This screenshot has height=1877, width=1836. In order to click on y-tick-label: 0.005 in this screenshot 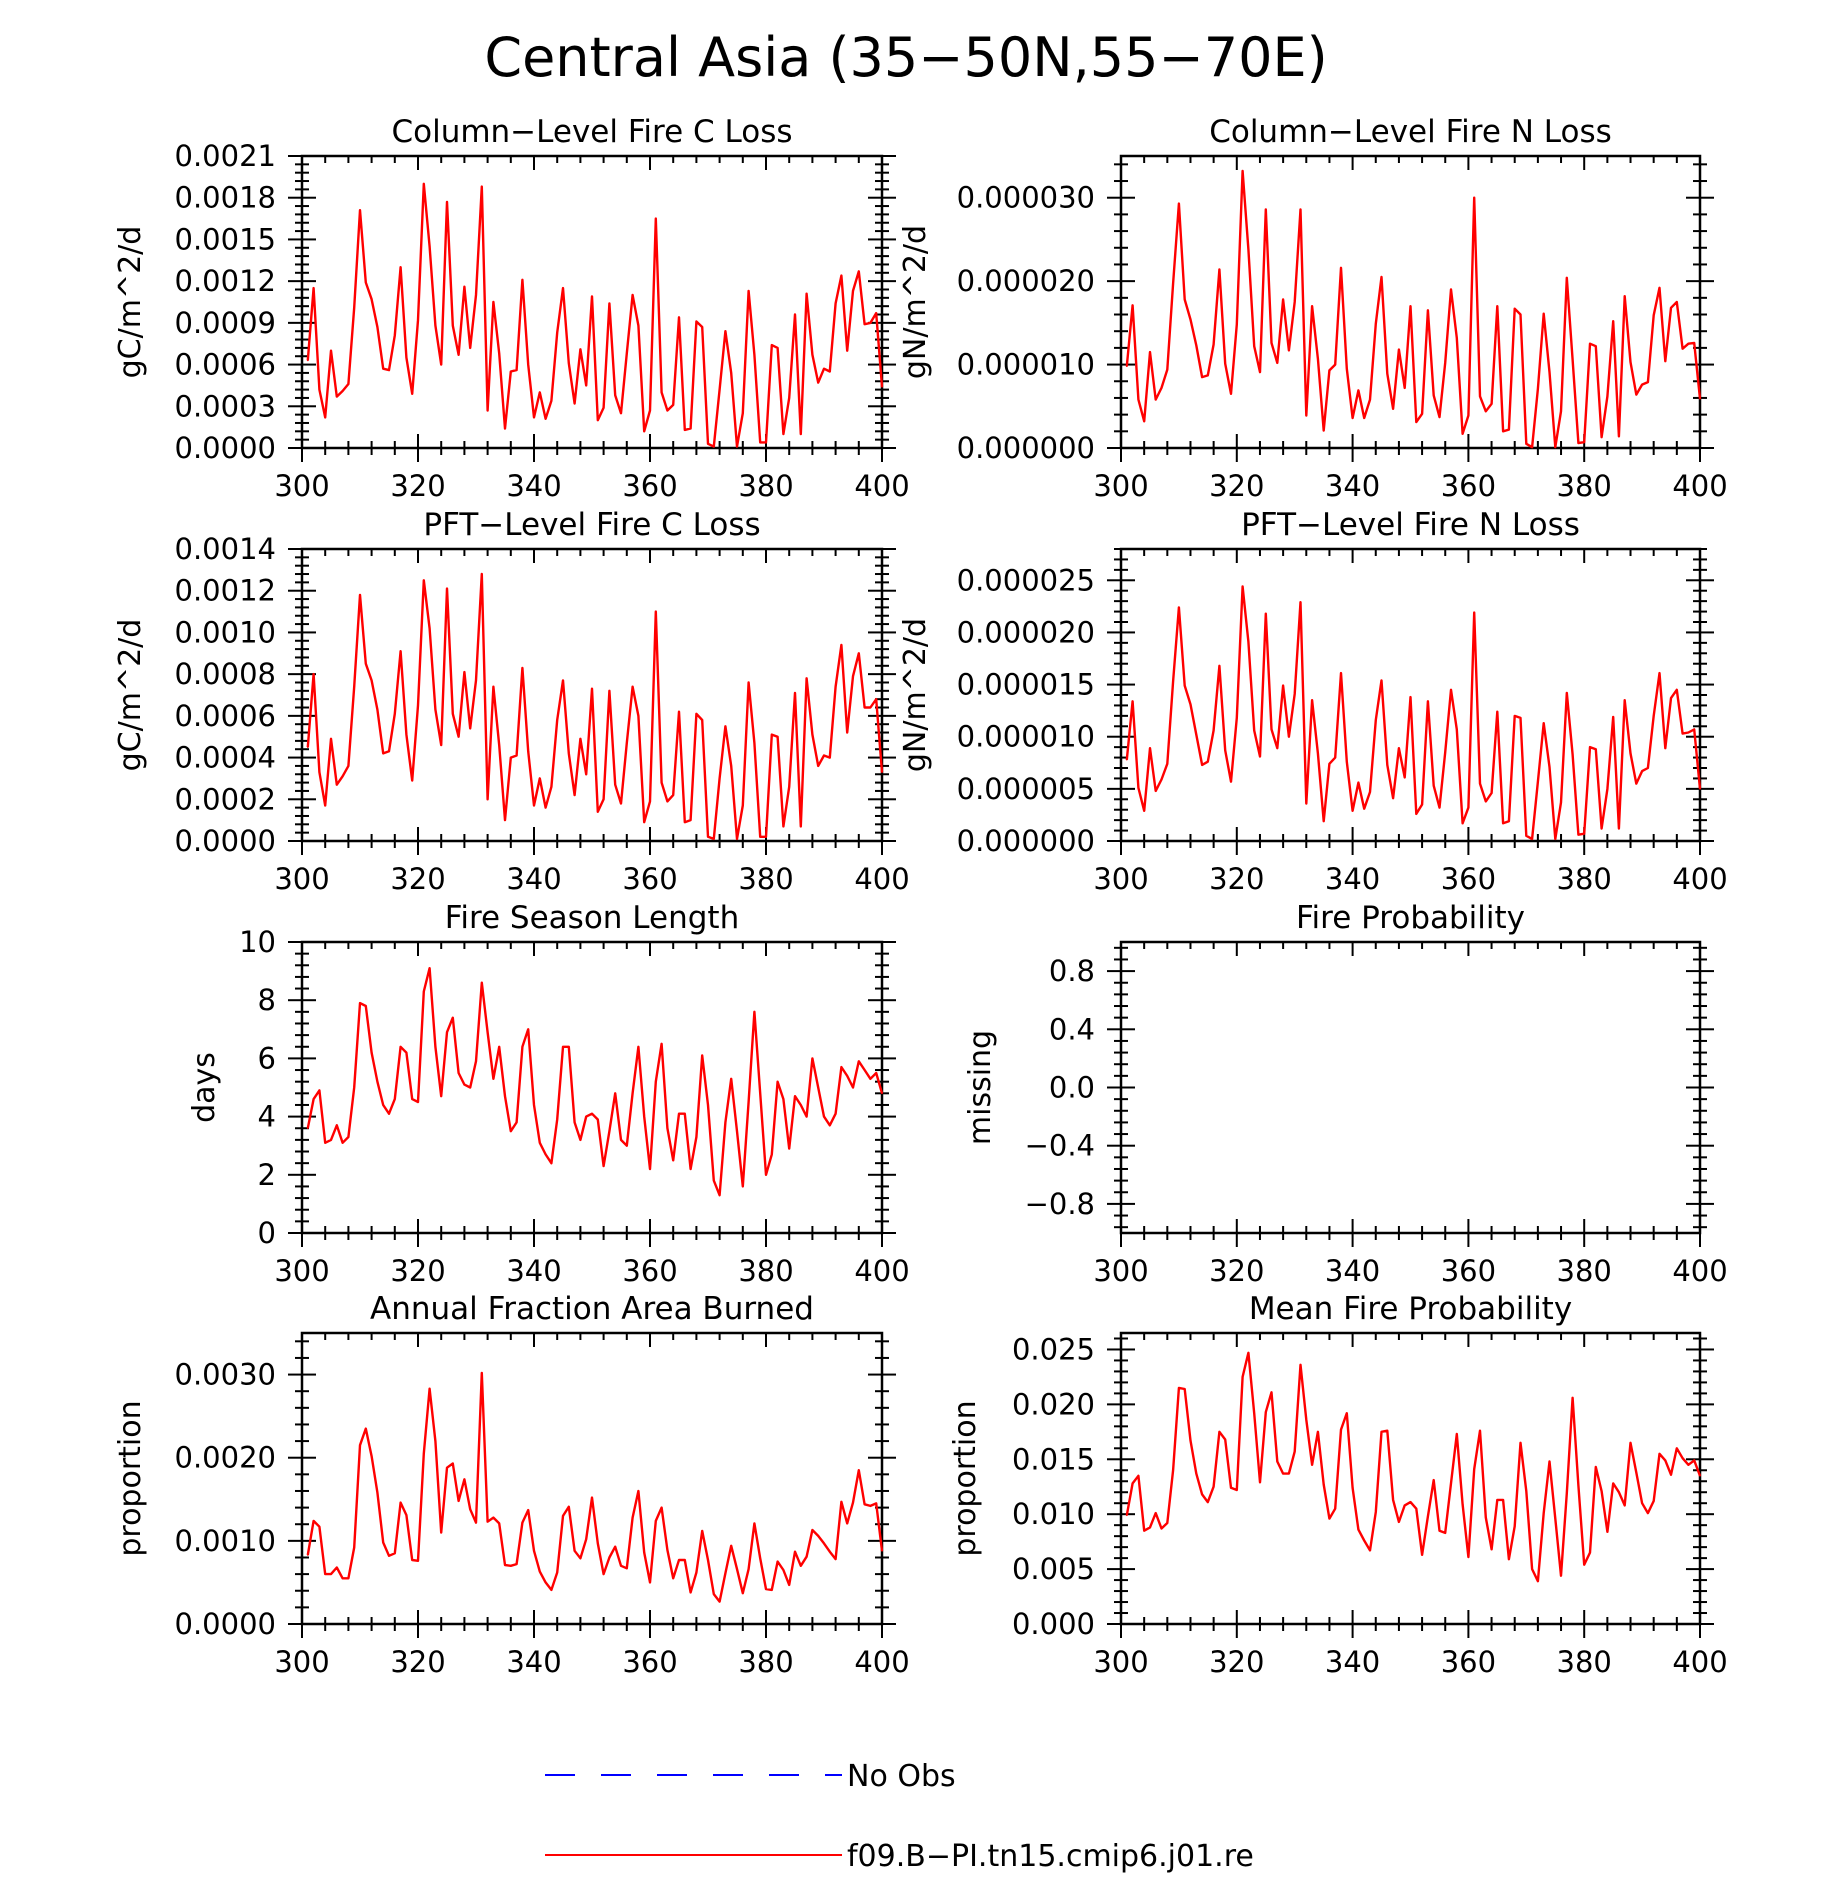, I will do `click(1053, 1569)`.